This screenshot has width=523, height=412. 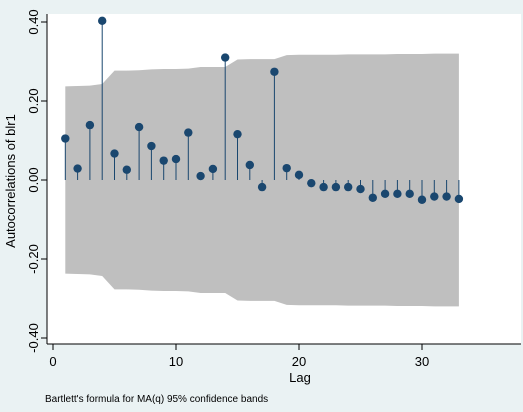 What do you see at coordinates (33, 21) in the screenshot?
I see `y-tick-label: 0.40` at bounding box center [33, 21].